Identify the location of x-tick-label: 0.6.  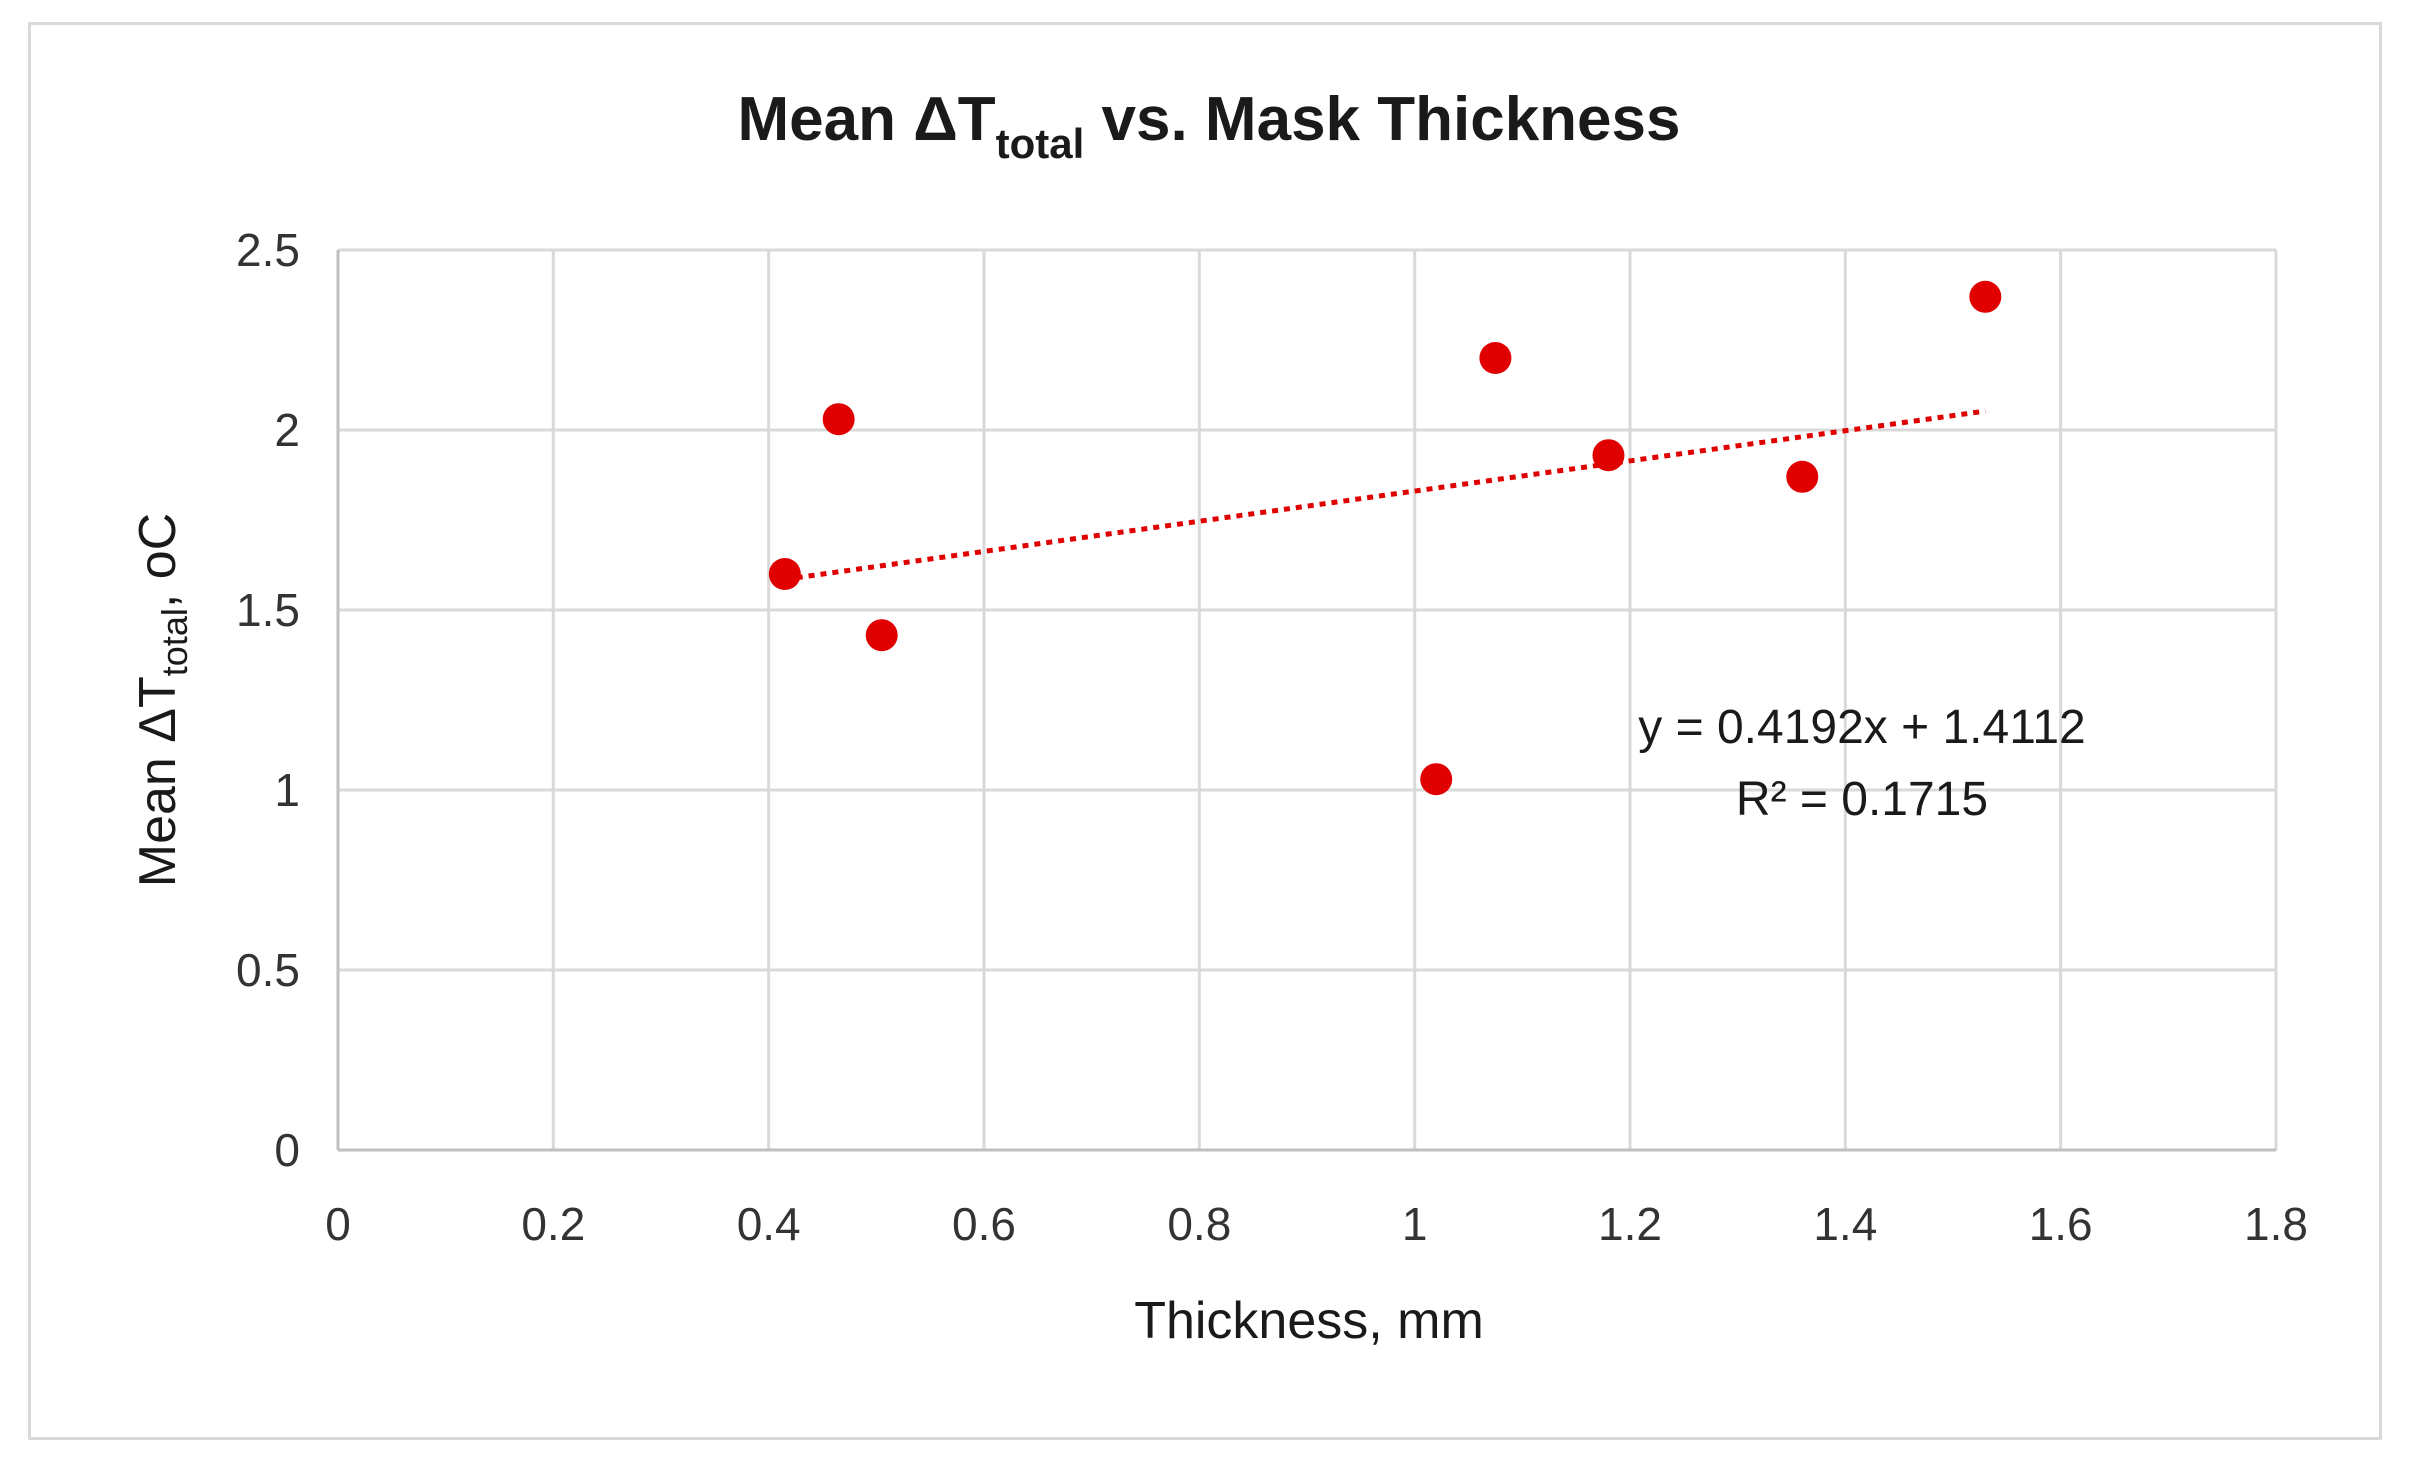
(984, 1224).